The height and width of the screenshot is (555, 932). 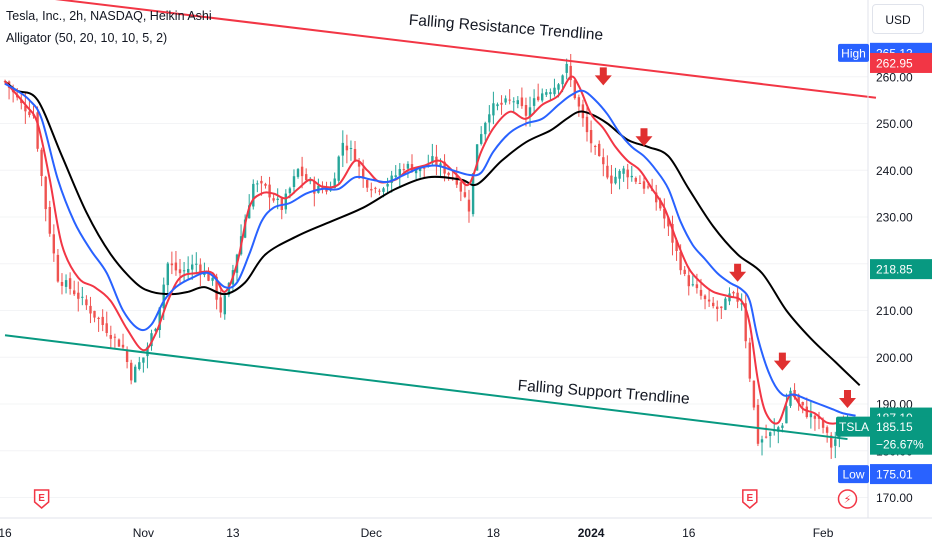 What do you see at coordinates (885, 474) in the screenshot?
I see `low-price-label: Low 175.01` at bounding box center [885, 474].